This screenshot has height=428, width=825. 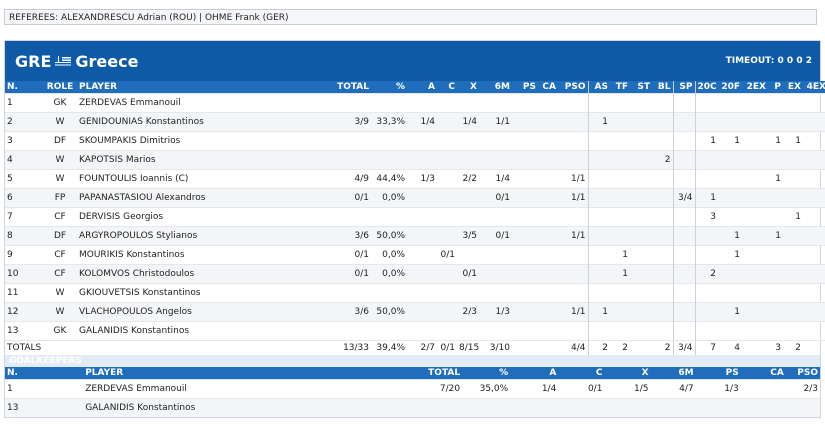 What do you see at coordinates (203, 122) in the screenshot?
I see `cell-player: GENIDOUNIAS Konstantinos` at bounding box center [203, 122].